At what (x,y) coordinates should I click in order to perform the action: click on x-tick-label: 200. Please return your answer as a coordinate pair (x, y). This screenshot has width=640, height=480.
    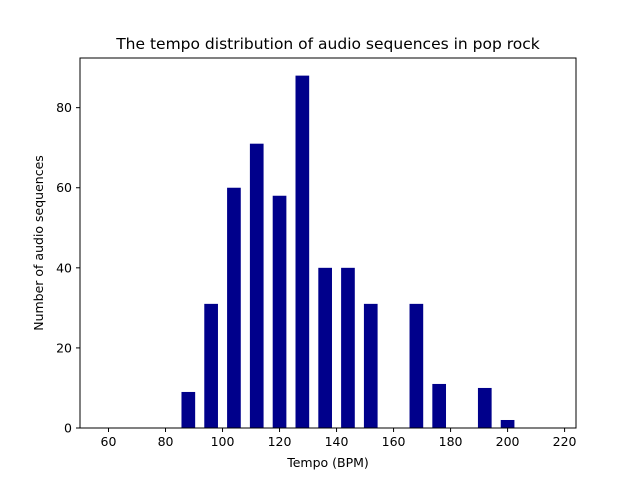
    Looking at the image, I should click on (508, 441).